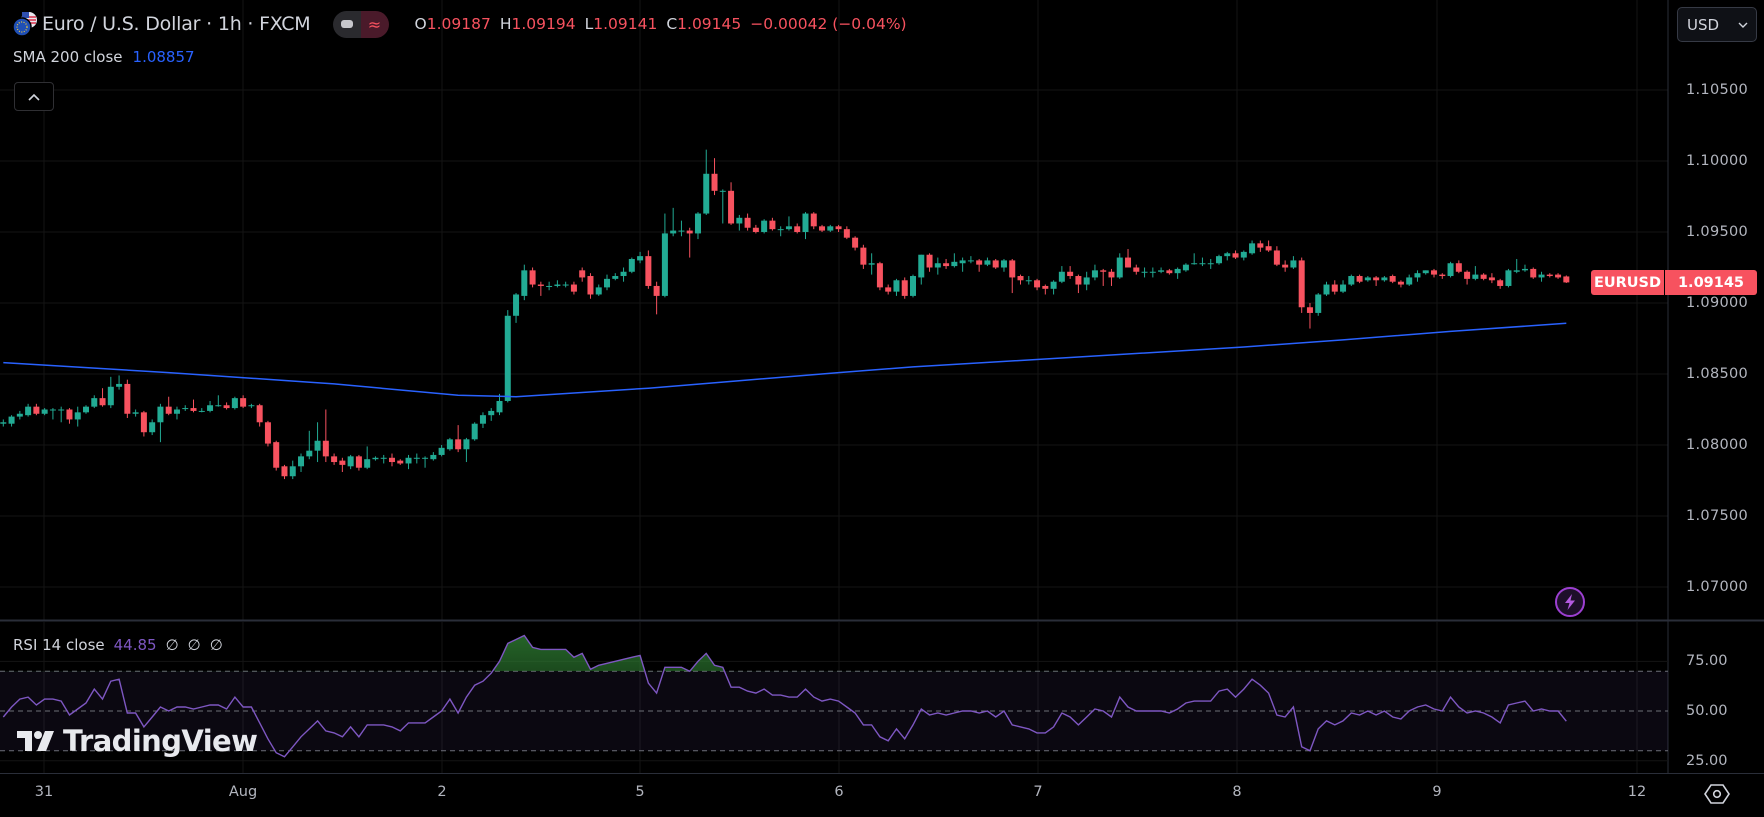 Image resolution: width=1764 pixels, height=817 pixels. What do you see at coordinates (34, 96) in the screenshot?
I see `collapse-legend-button` at bounding box center [34, 96].